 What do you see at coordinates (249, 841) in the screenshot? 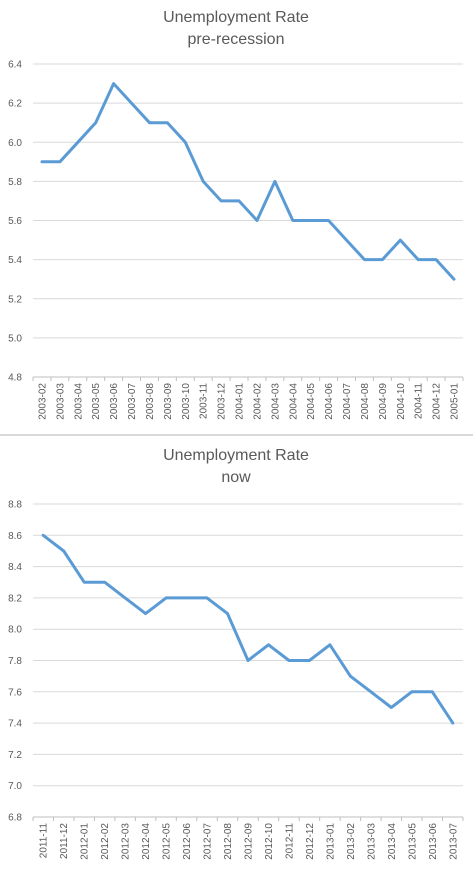
I see `x-tick-label: 2012-09` at bounding box center [249, 841].